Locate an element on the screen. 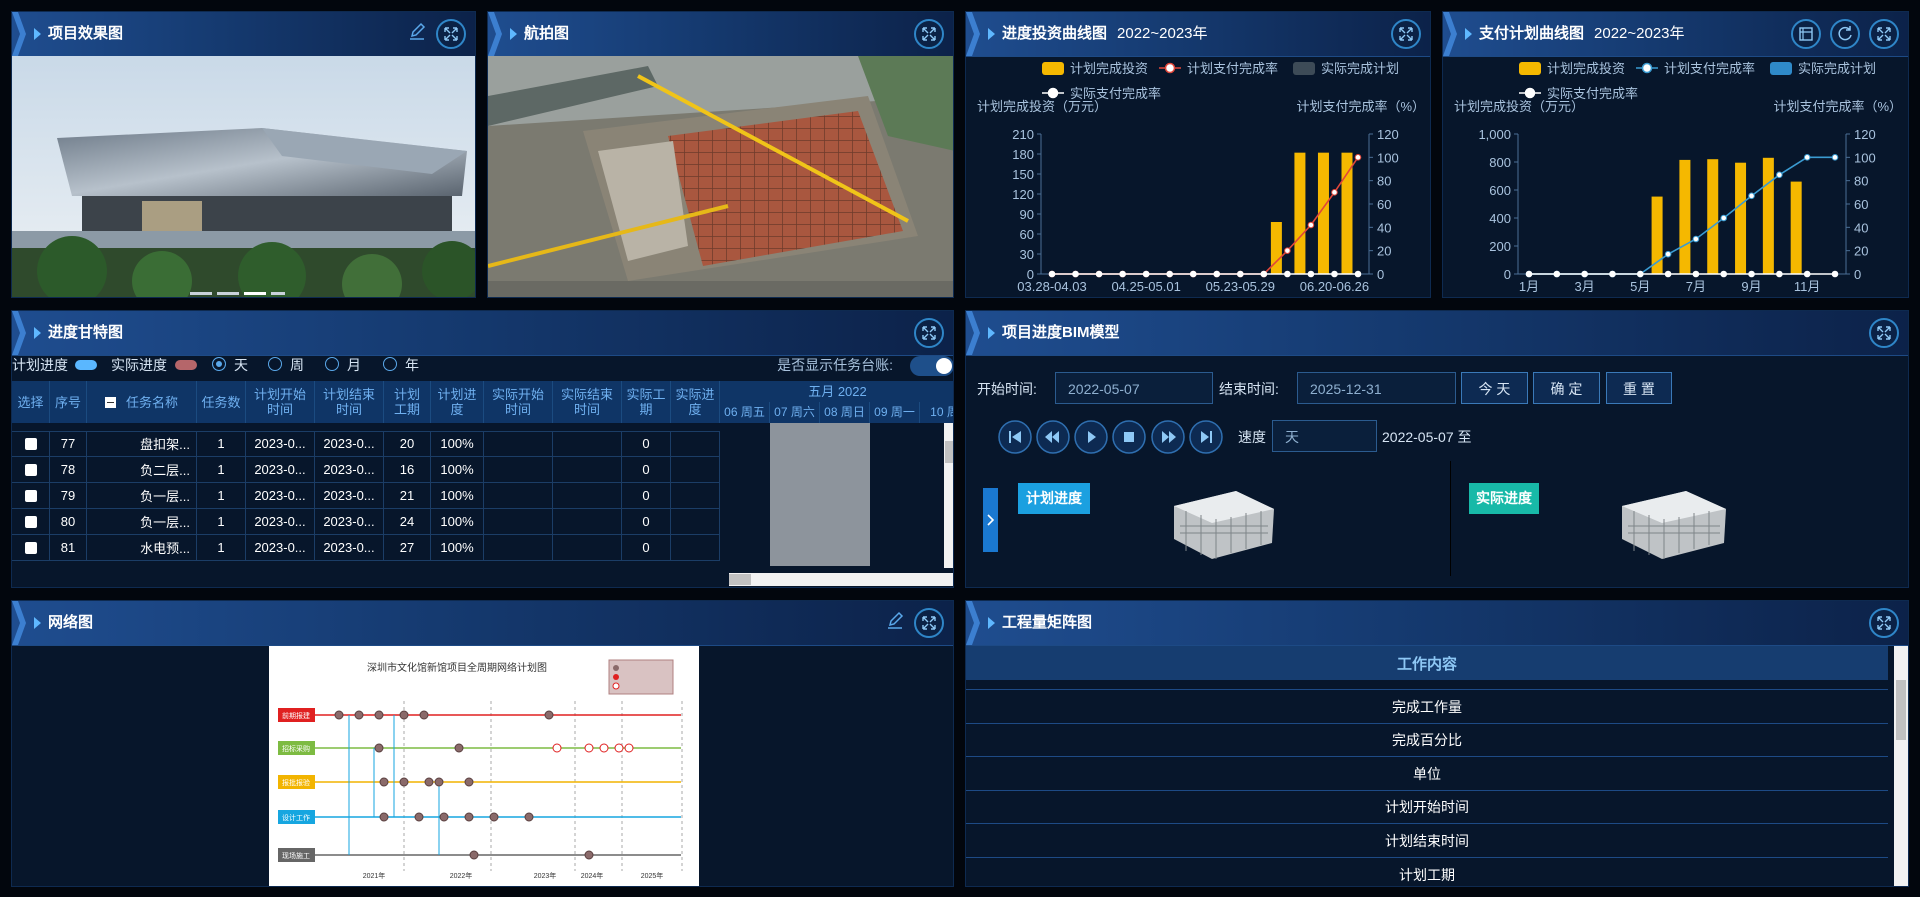 The image size is (1920, 897). divider is located at coordinates (1450, 518).